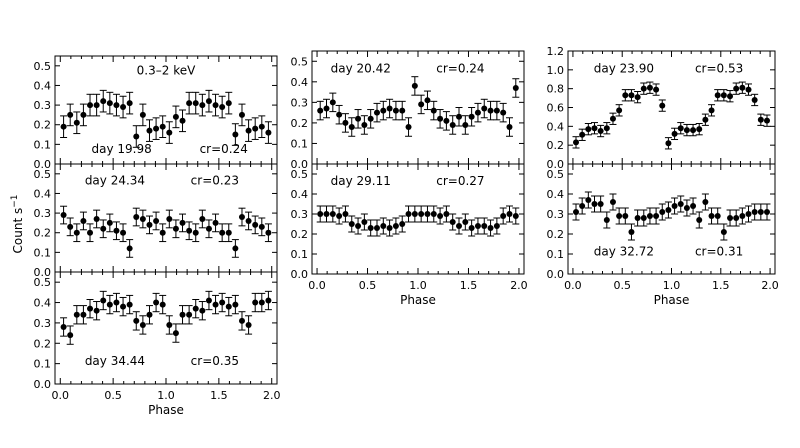 Image resolution: width=800 pixels, height=448 pixels. Describe the element at coordinates (661, 108) in the screenshot. I see `panel-right-1: 0.0 0.2 0.4 0.6 0.8 1.0 1.2 day 23.90 cr=0.53` at that location.